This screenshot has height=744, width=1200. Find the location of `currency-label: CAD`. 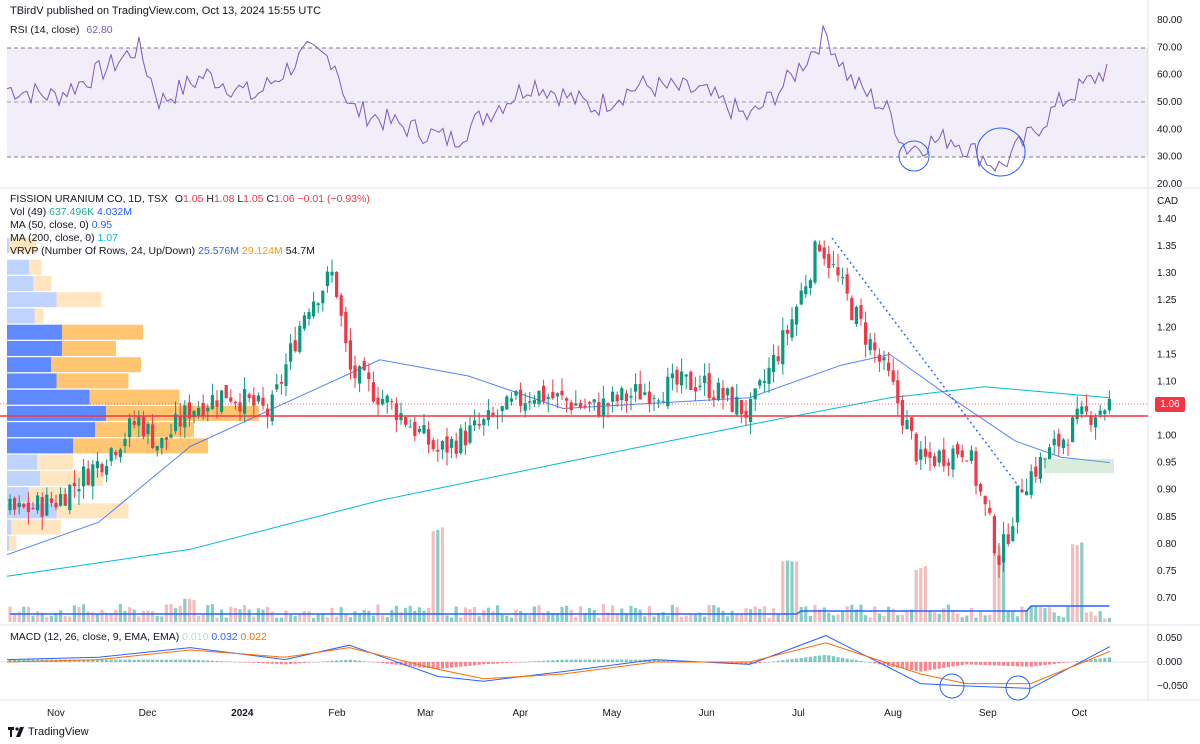

currency-label: CAD is located at coordinates (1167, 201).